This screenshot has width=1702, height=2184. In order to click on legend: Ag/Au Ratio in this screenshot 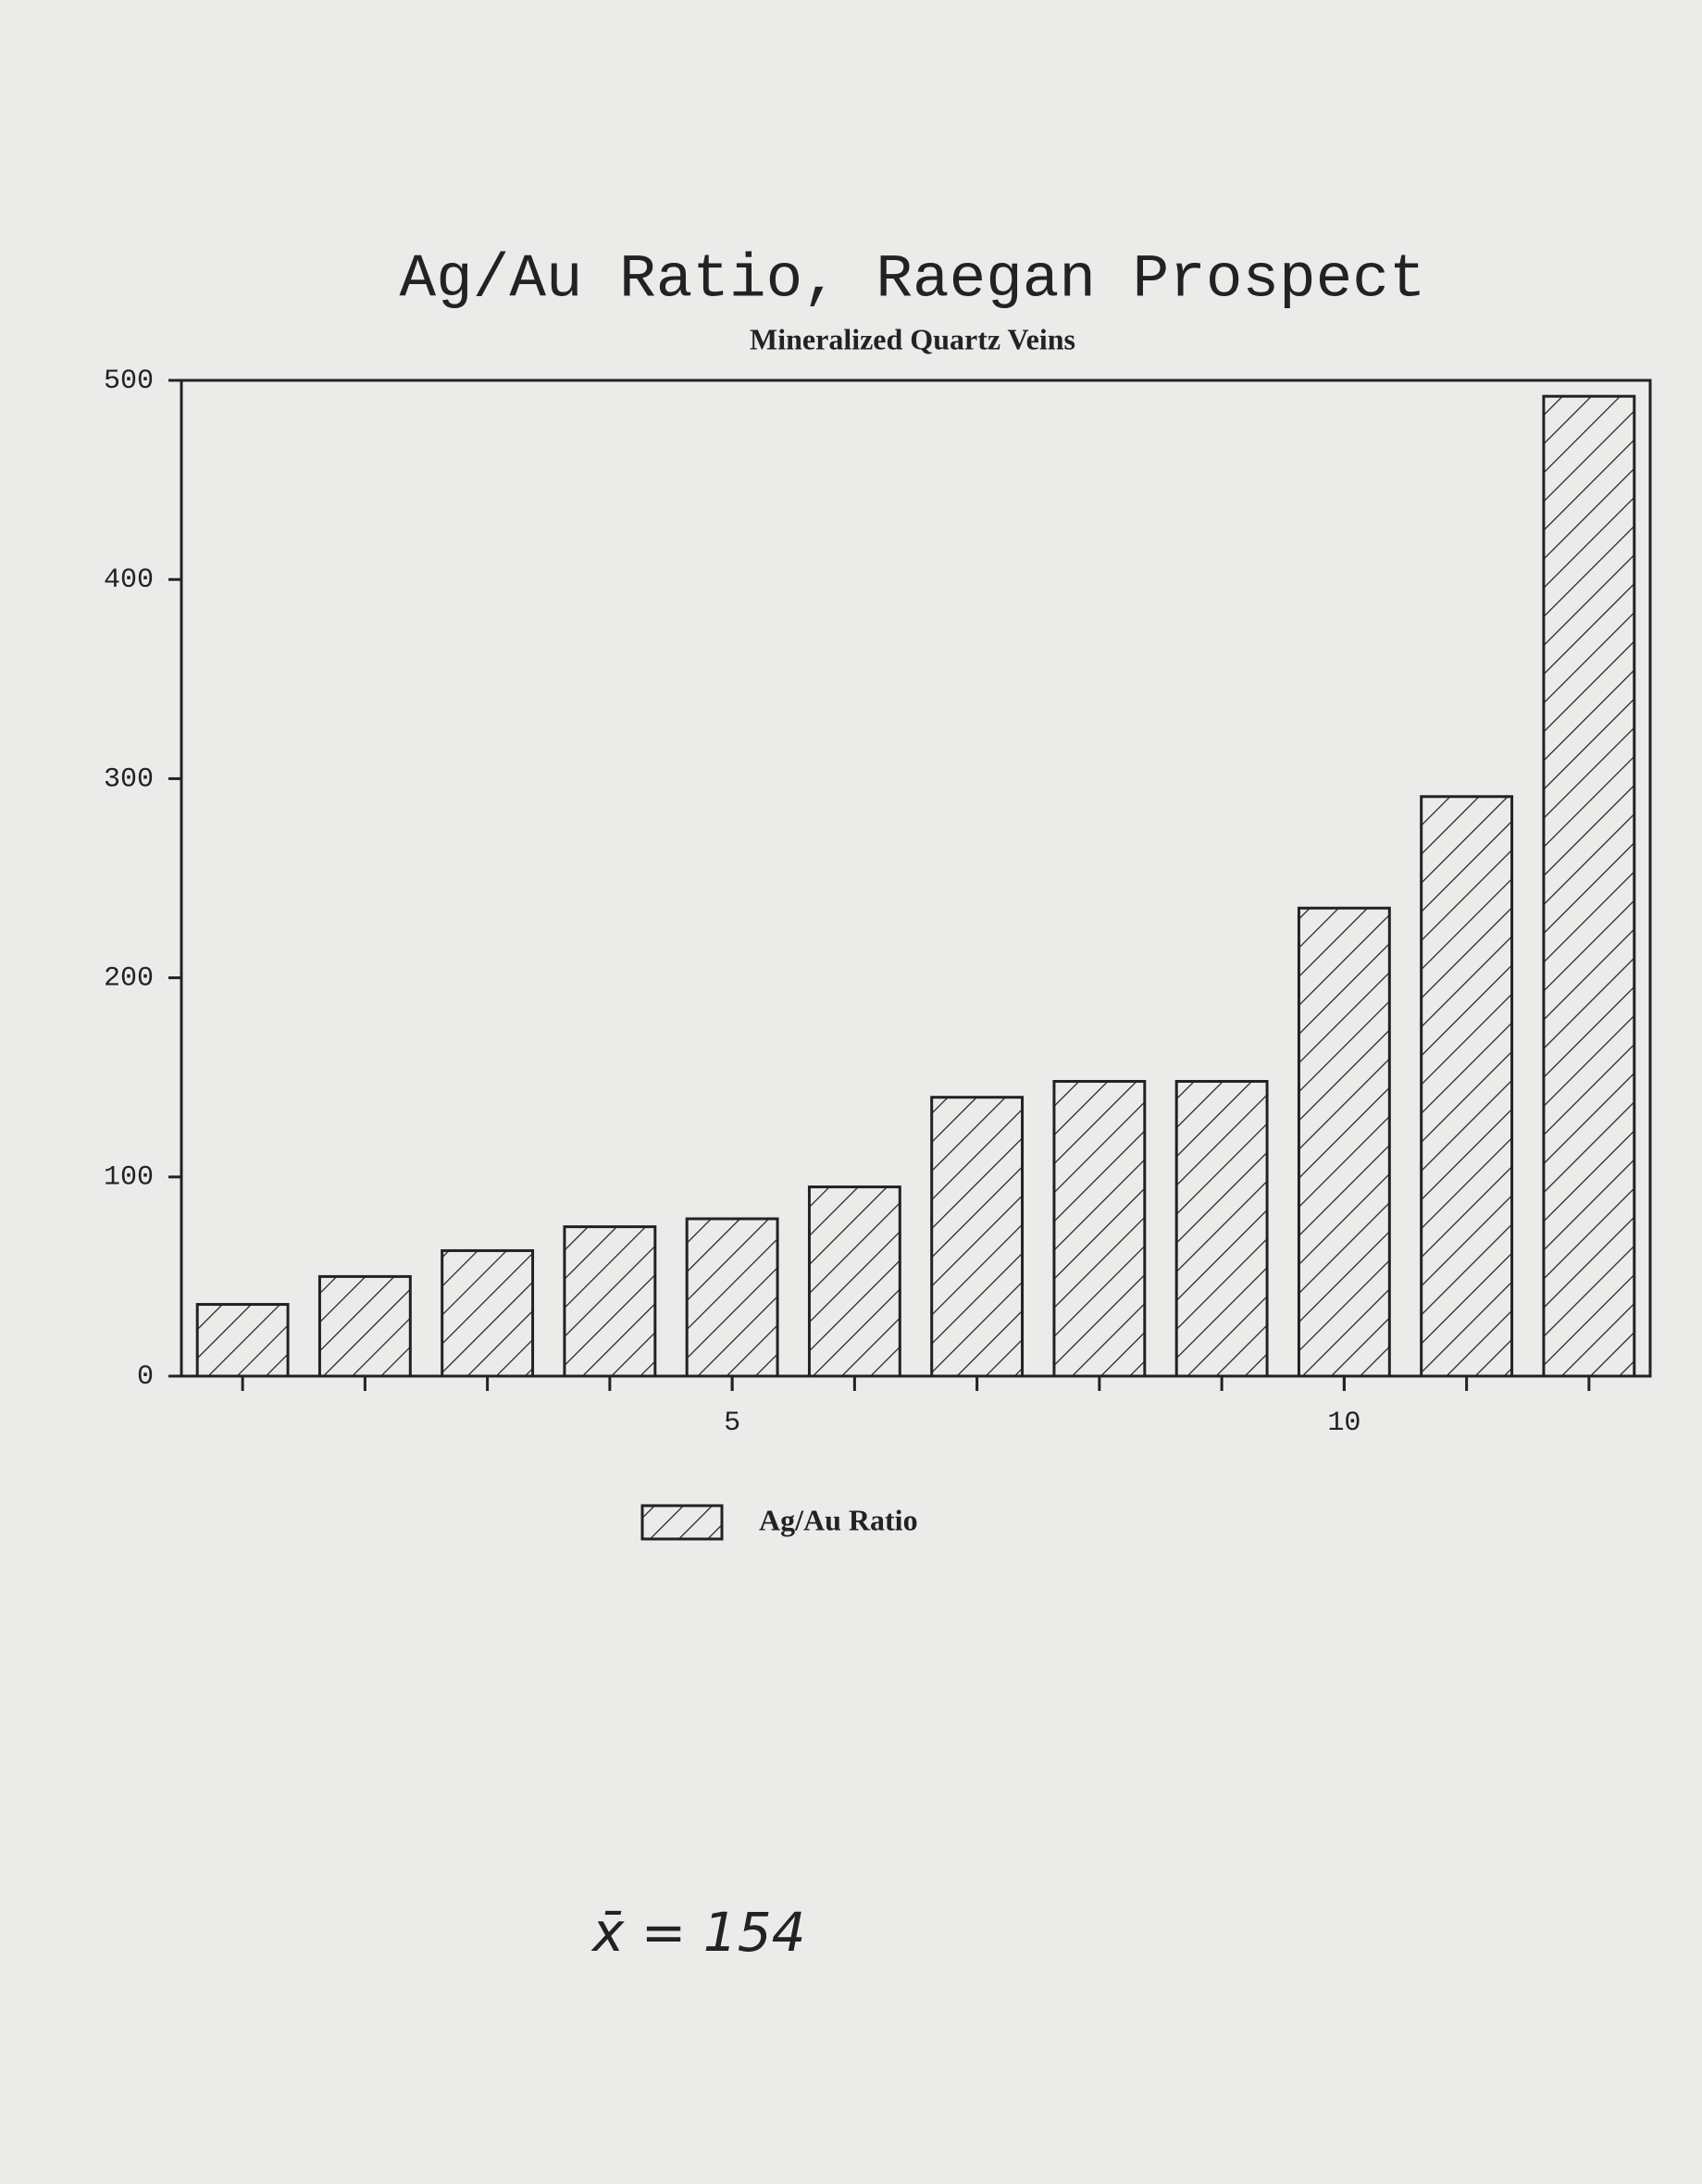, I will do `click(779, 1522)`.